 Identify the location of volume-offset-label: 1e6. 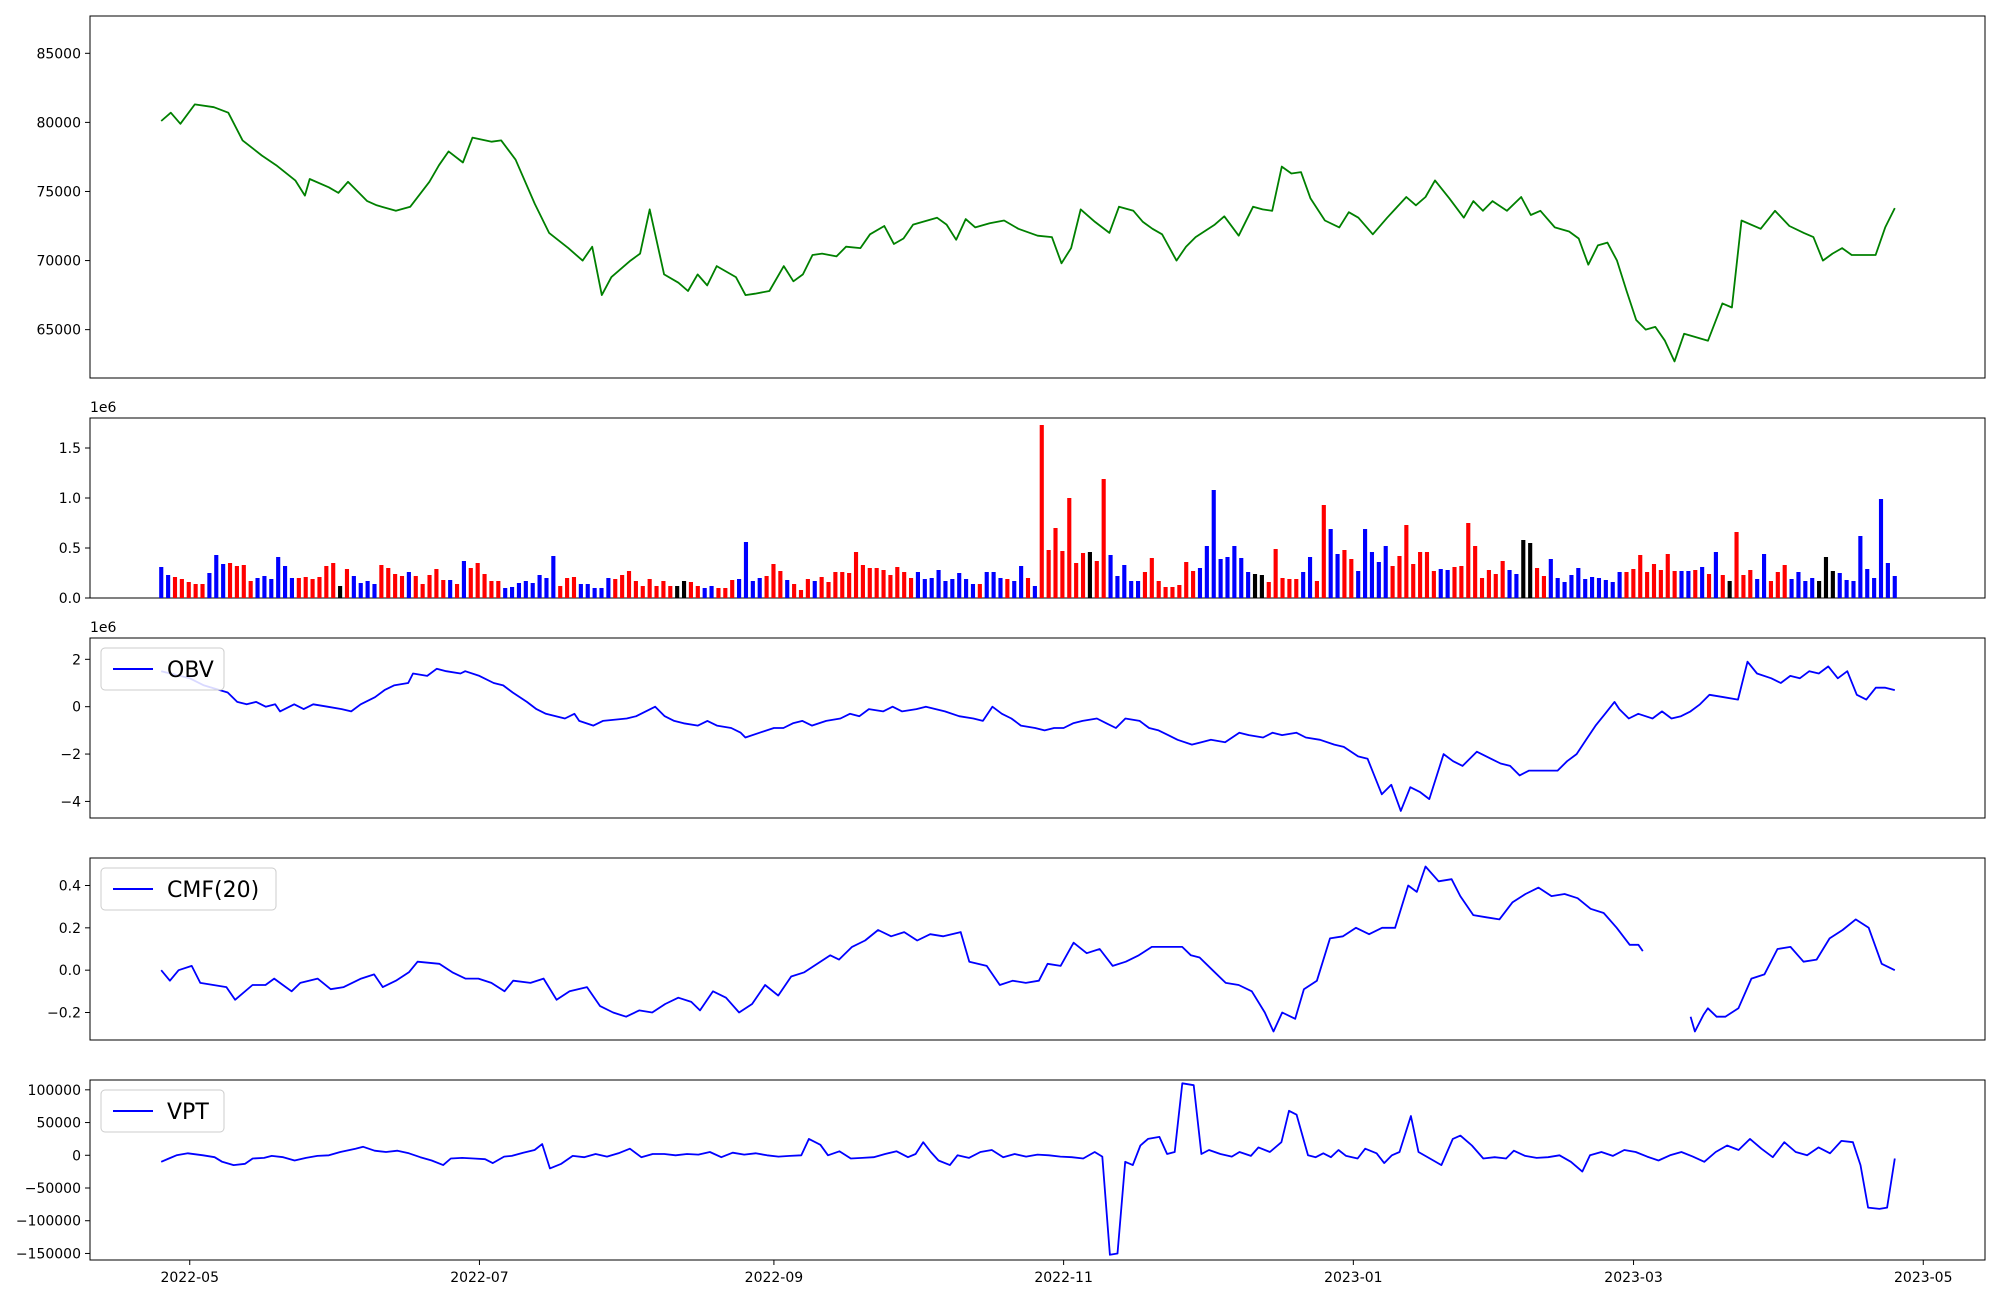
(103, 408).